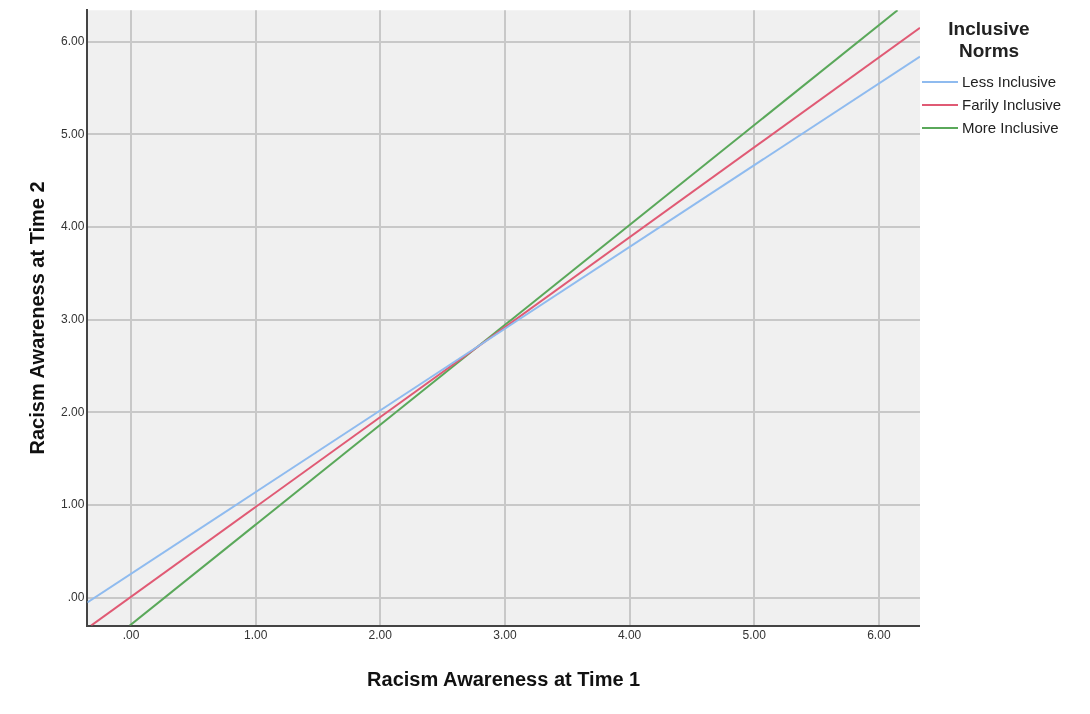  I want to click on y-tick-label: 5.00, so click(73, 133).